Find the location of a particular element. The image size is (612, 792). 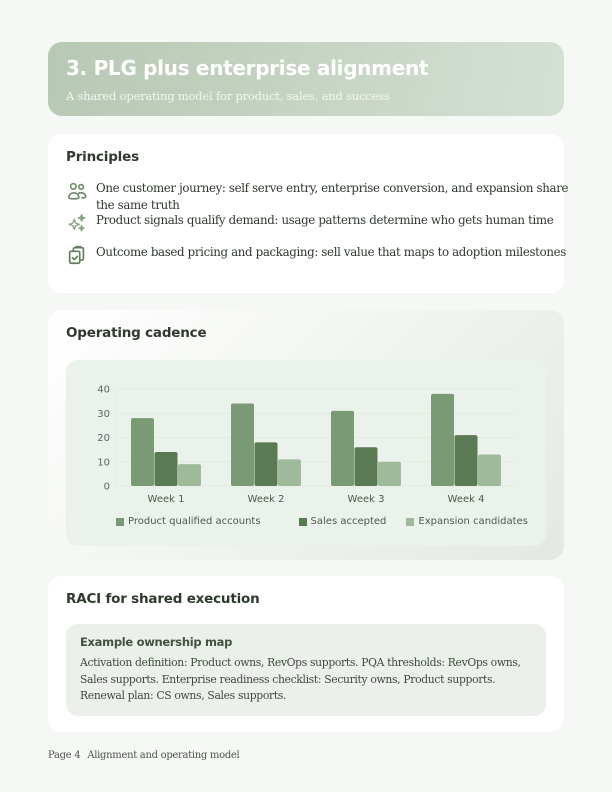

chart-canvas: 0 10 20 30 40 Week 1 Week 2 Week 3 Week 4 is located at coordinates (306, 445).